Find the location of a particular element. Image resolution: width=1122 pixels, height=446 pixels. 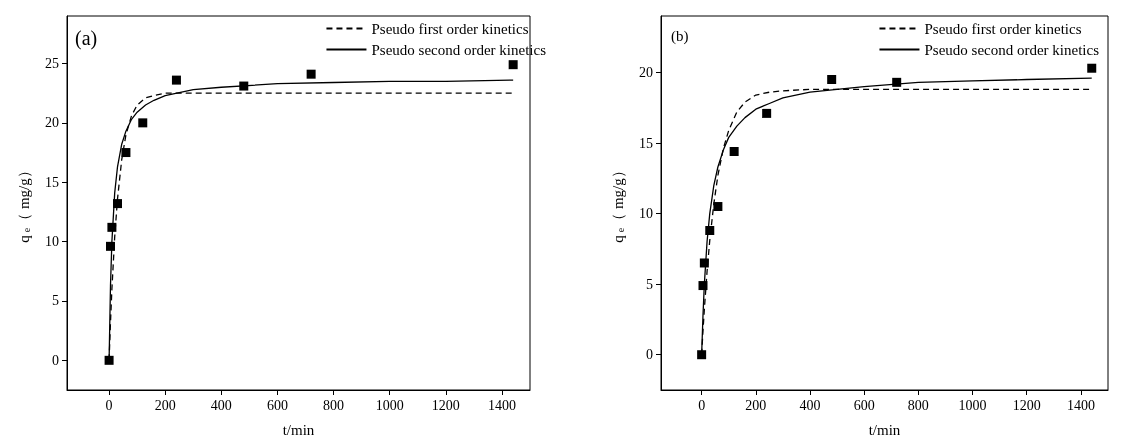

annotation: (a) is located at coordinates (86, 38).